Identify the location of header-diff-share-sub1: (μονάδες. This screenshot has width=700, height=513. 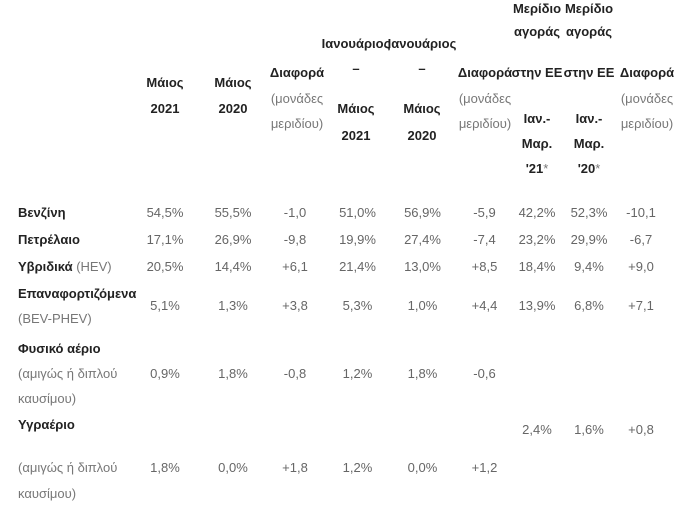
(647, 98).